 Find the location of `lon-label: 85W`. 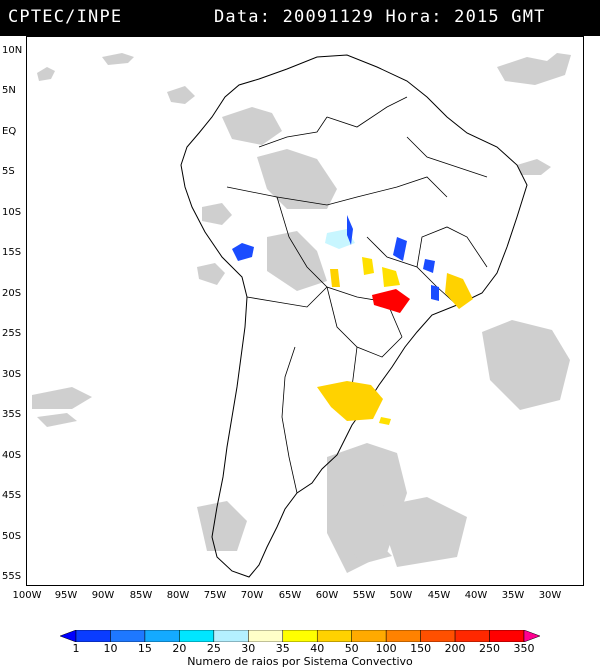

lon-label: 85W is located at coordinates (141, 595).